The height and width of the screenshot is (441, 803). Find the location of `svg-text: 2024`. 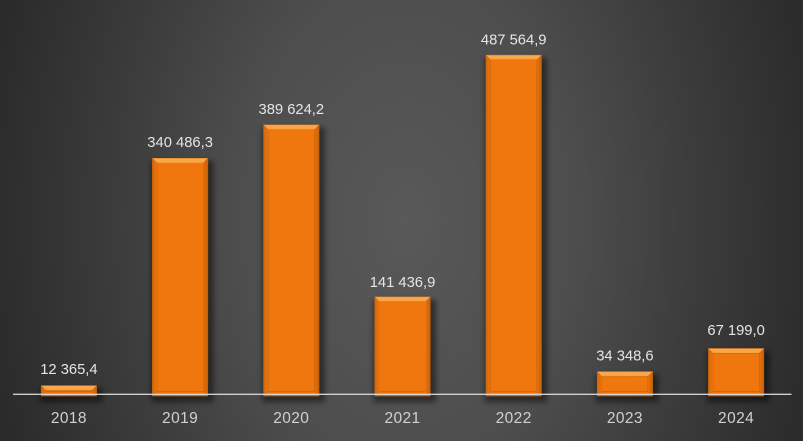

svg-text: 2024 is located at coordinates (736, 418).